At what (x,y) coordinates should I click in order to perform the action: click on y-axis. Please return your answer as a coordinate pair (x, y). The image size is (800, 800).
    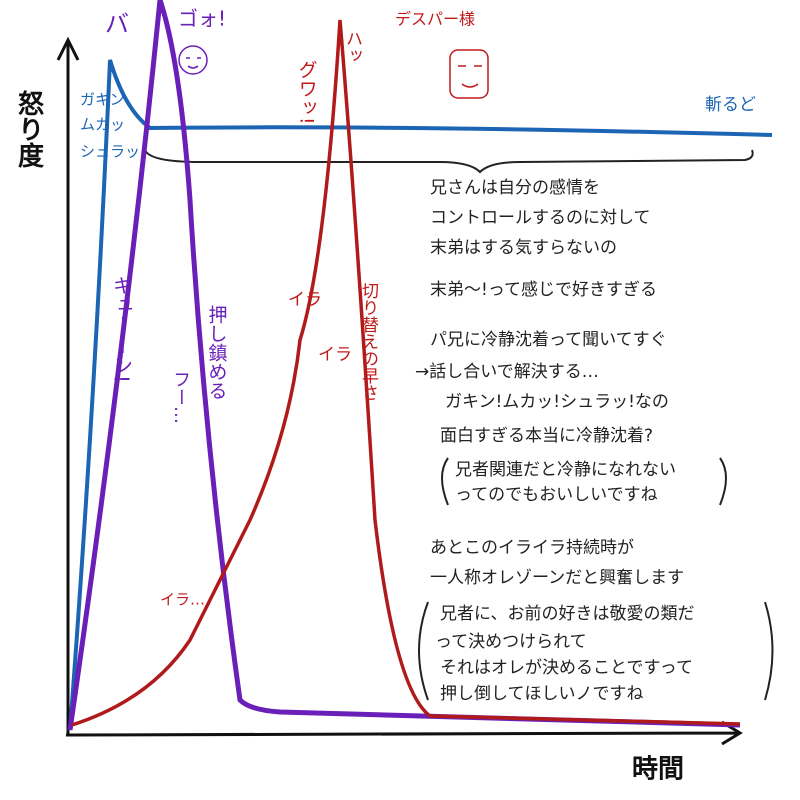
    Looking at the image, I should click on (68, 386).